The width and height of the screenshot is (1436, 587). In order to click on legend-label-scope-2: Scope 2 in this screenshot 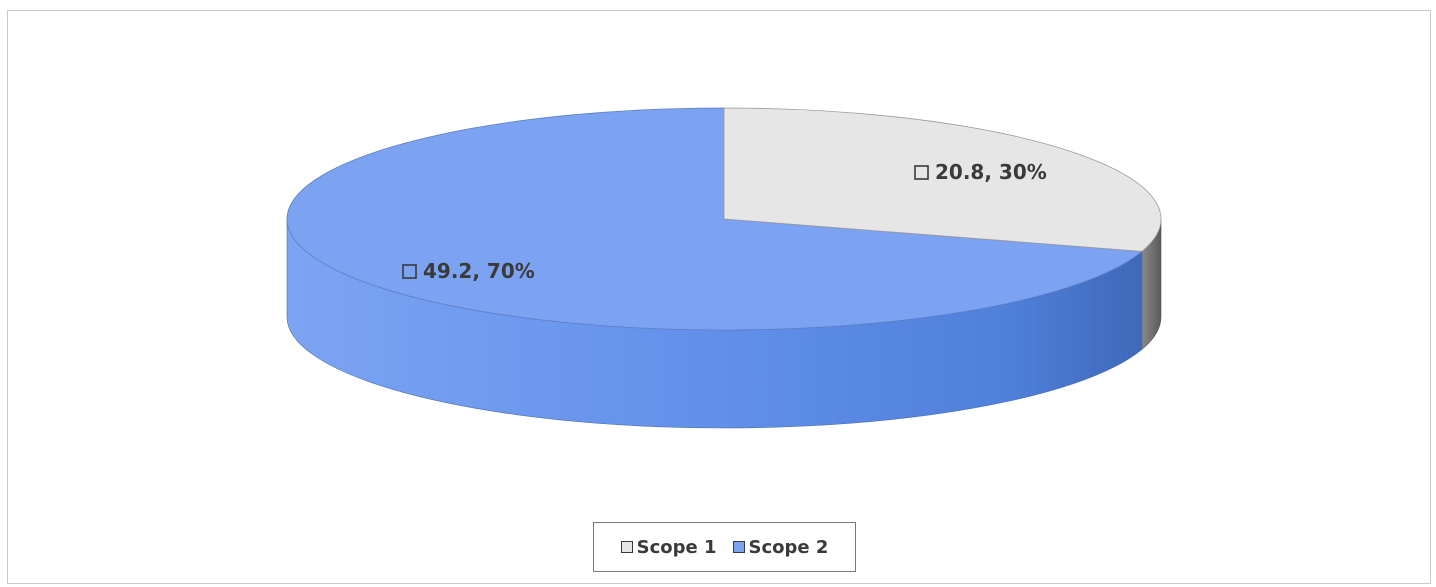, I will do `click(788, 547)`.